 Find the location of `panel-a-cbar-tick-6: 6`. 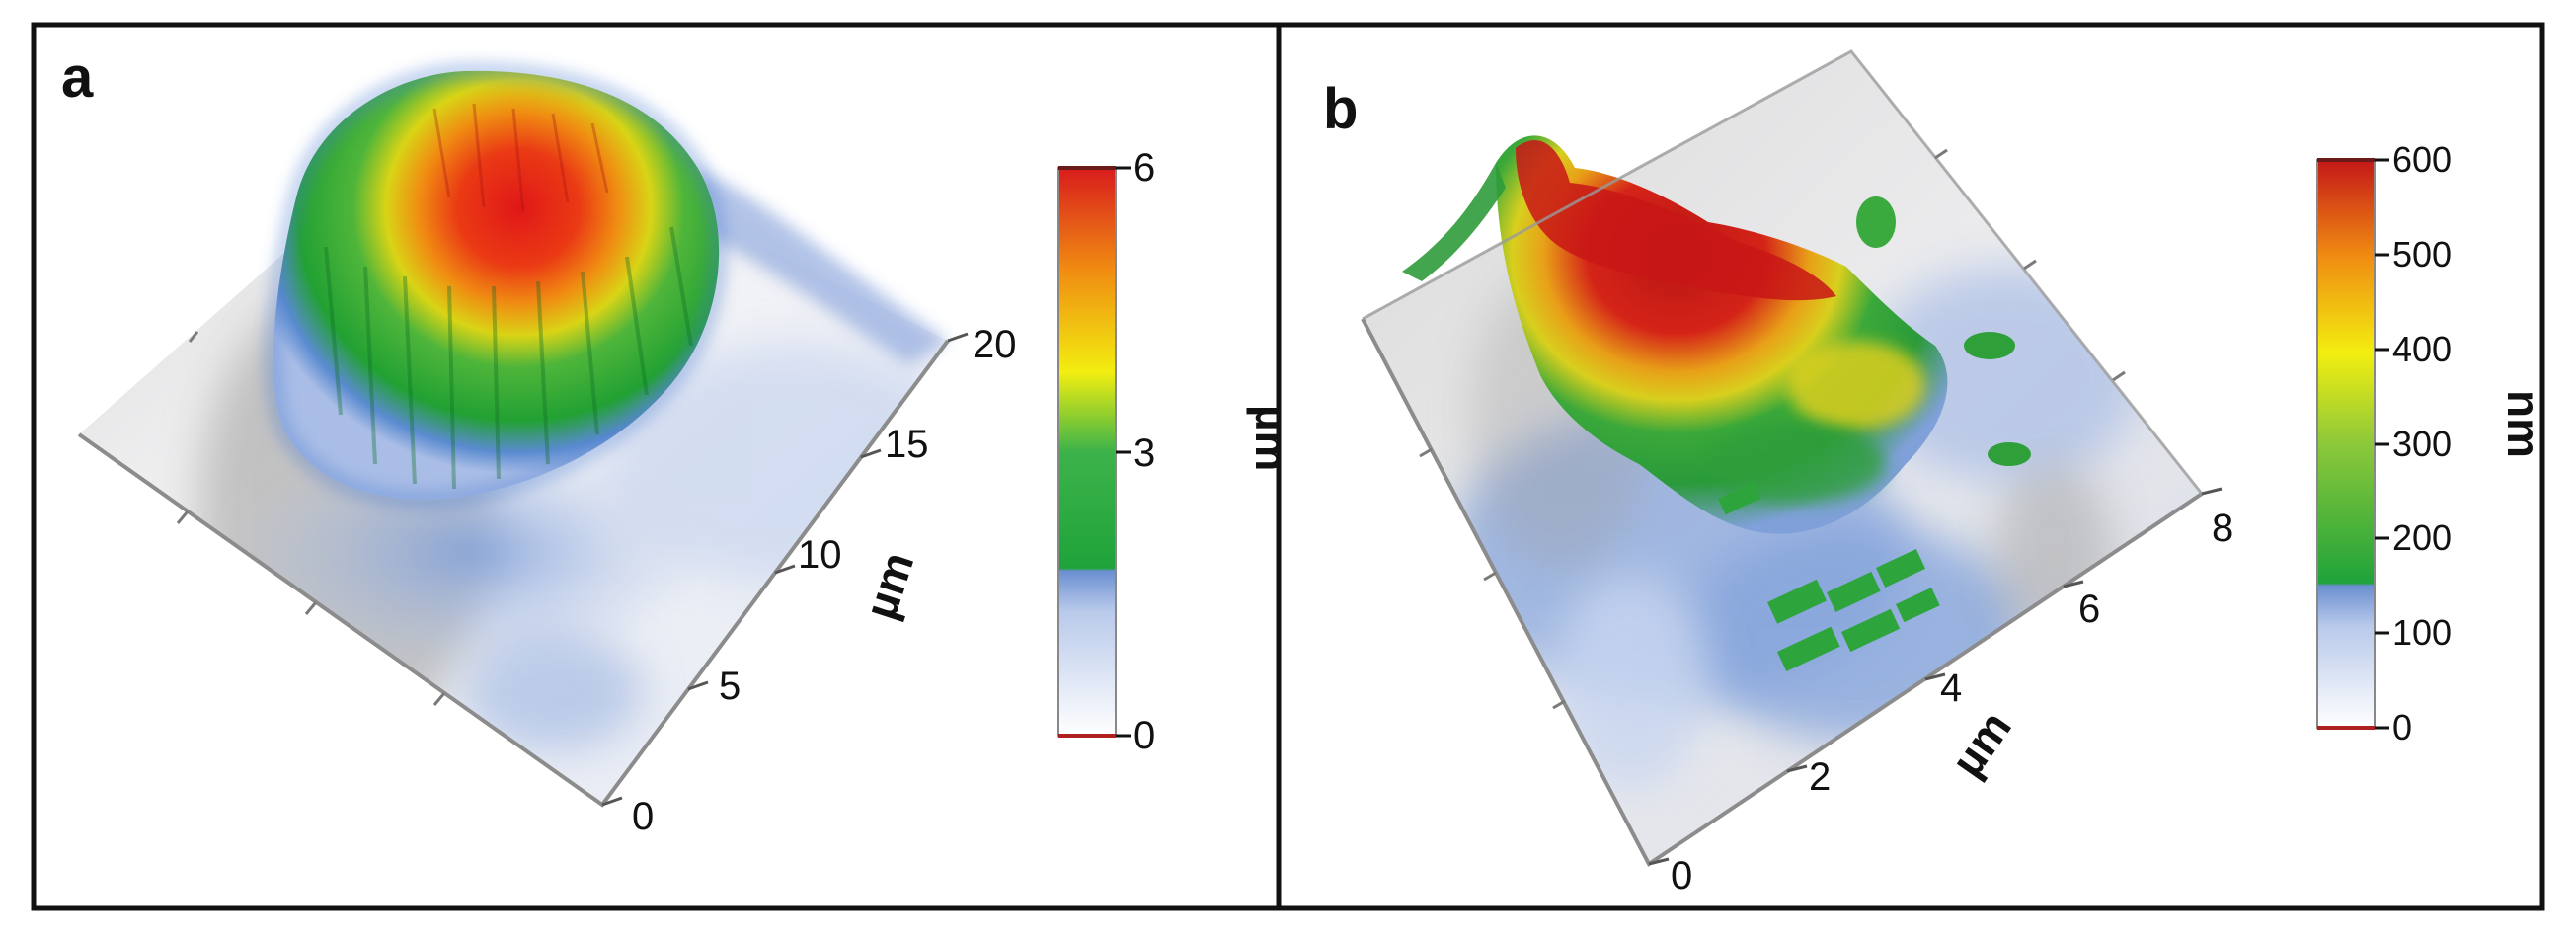

panel-a-cbar-tick-6: 6 is located at coordinates (1144, 168).